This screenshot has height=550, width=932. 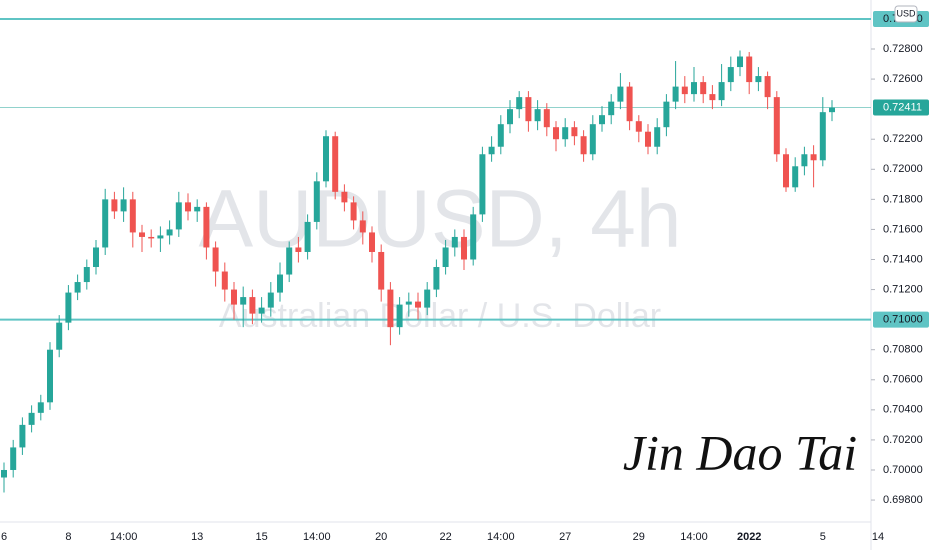 I want to click on y-tick-label: 0.70200, so click(x=903, y=440).